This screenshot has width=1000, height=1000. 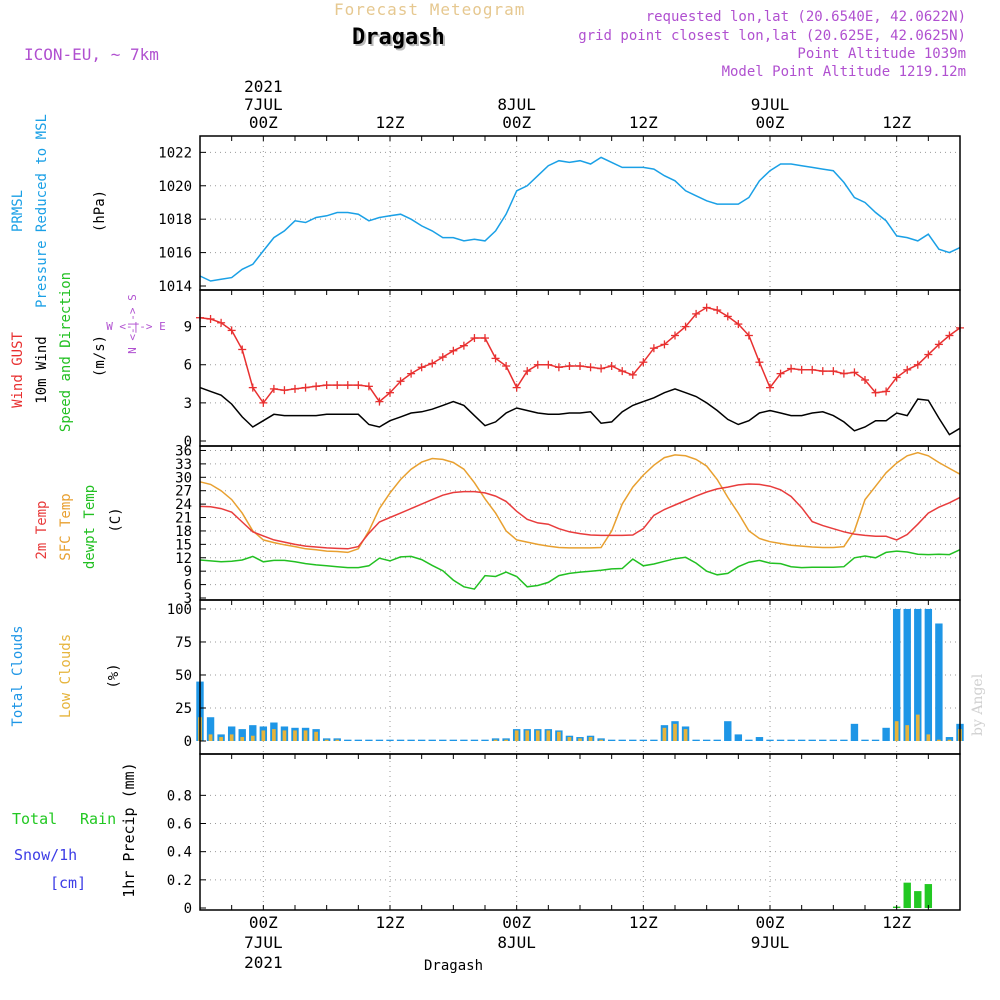 I want to click on model-altitude: Model Point Altitude 1219.12m, so click(x=843, y=72).